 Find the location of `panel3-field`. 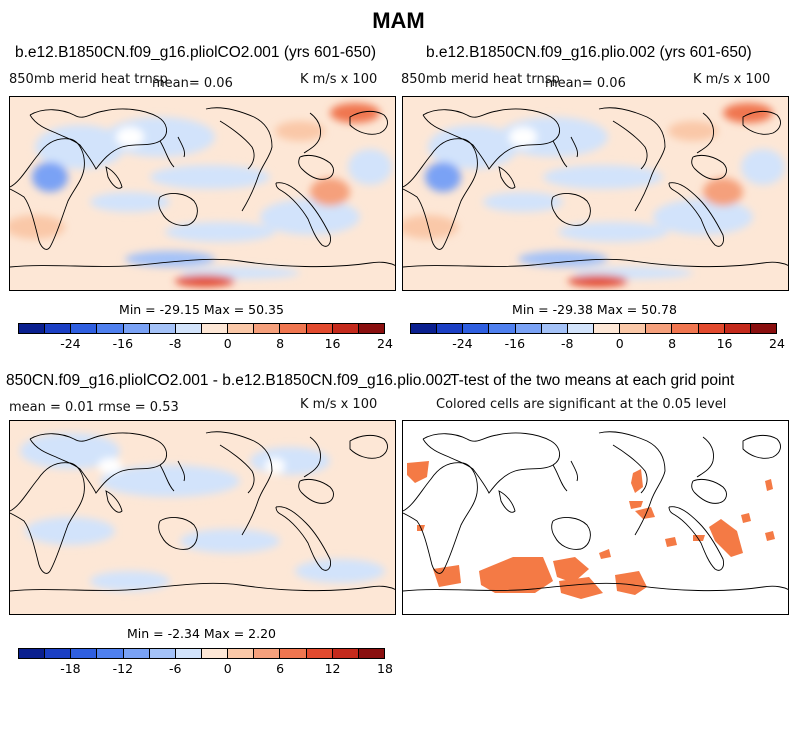

panel3-field is located at coordinates (202, 517).